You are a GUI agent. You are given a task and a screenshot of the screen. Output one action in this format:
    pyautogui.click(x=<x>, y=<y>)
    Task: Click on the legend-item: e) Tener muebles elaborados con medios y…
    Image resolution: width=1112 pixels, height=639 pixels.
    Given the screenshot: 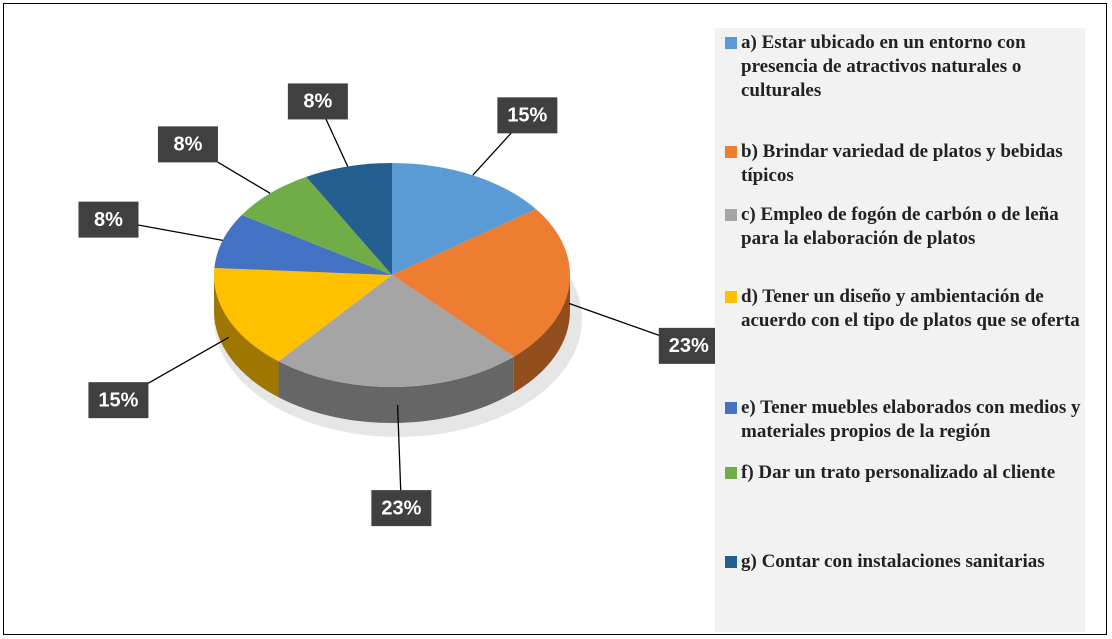 What is the action you would take?
    pyautogui.click(x=907, y=420)
    